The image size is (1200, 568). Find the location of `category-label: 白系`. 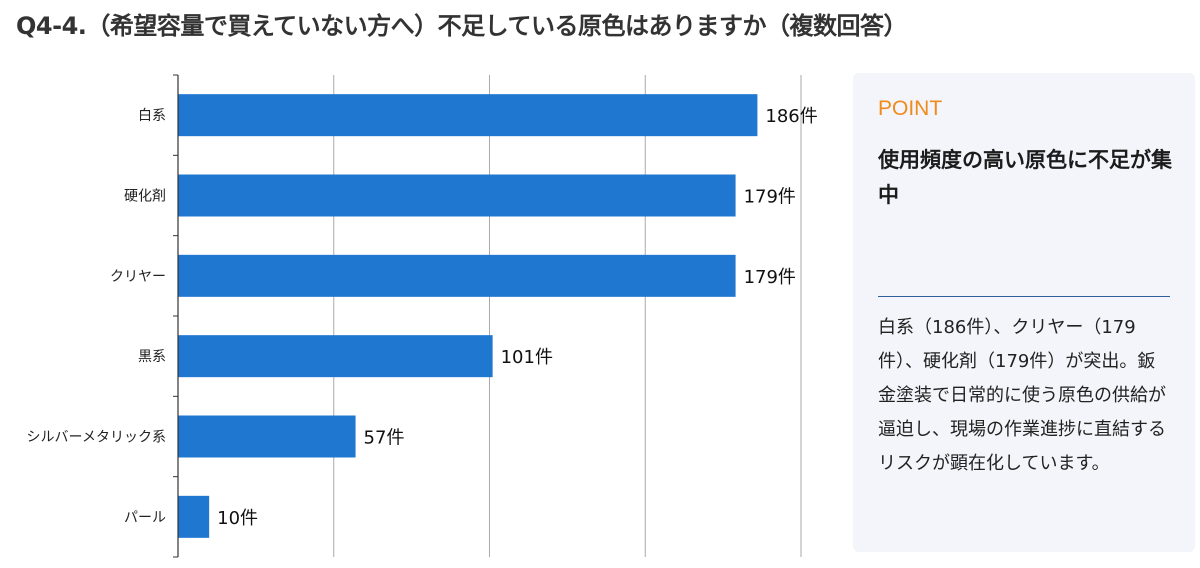

category-label: 白系 is located at coordinates (152, 116).